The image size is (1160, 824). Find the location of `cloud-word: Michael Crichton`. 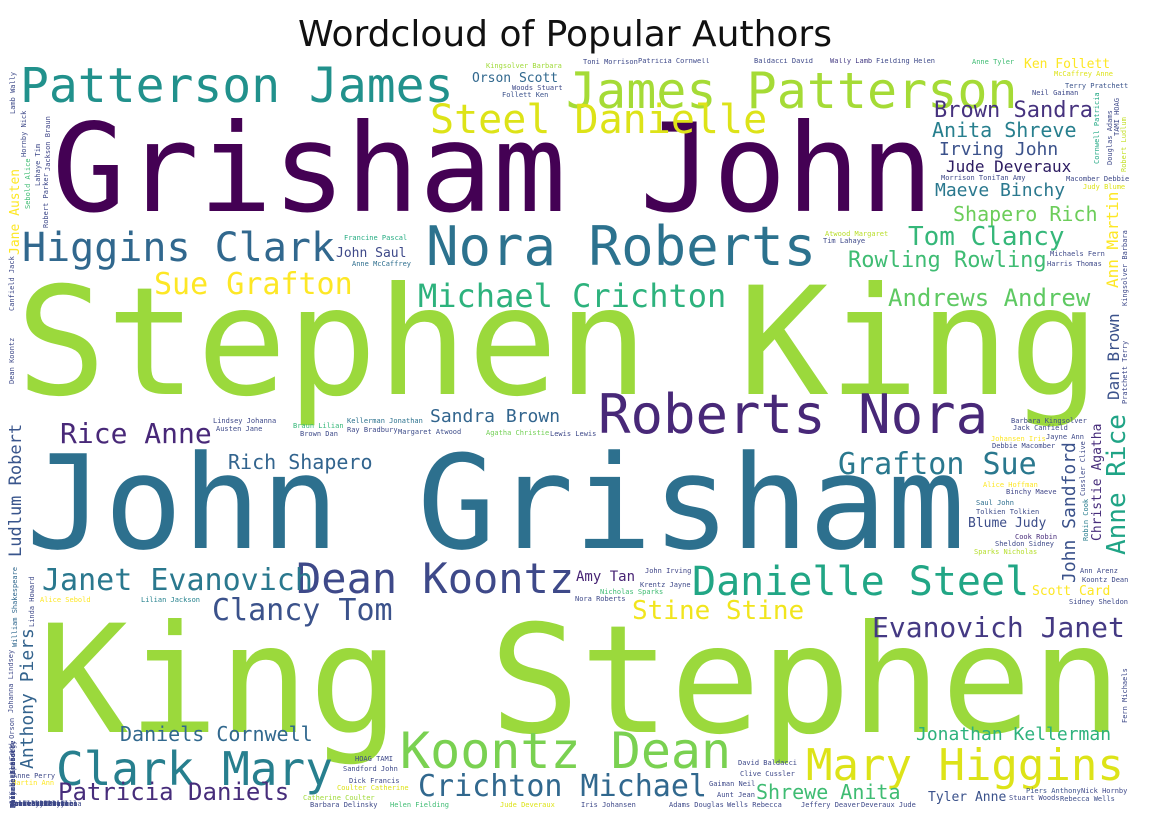

cloud-word: Michael Crichton is located at coordinates (572, 296).